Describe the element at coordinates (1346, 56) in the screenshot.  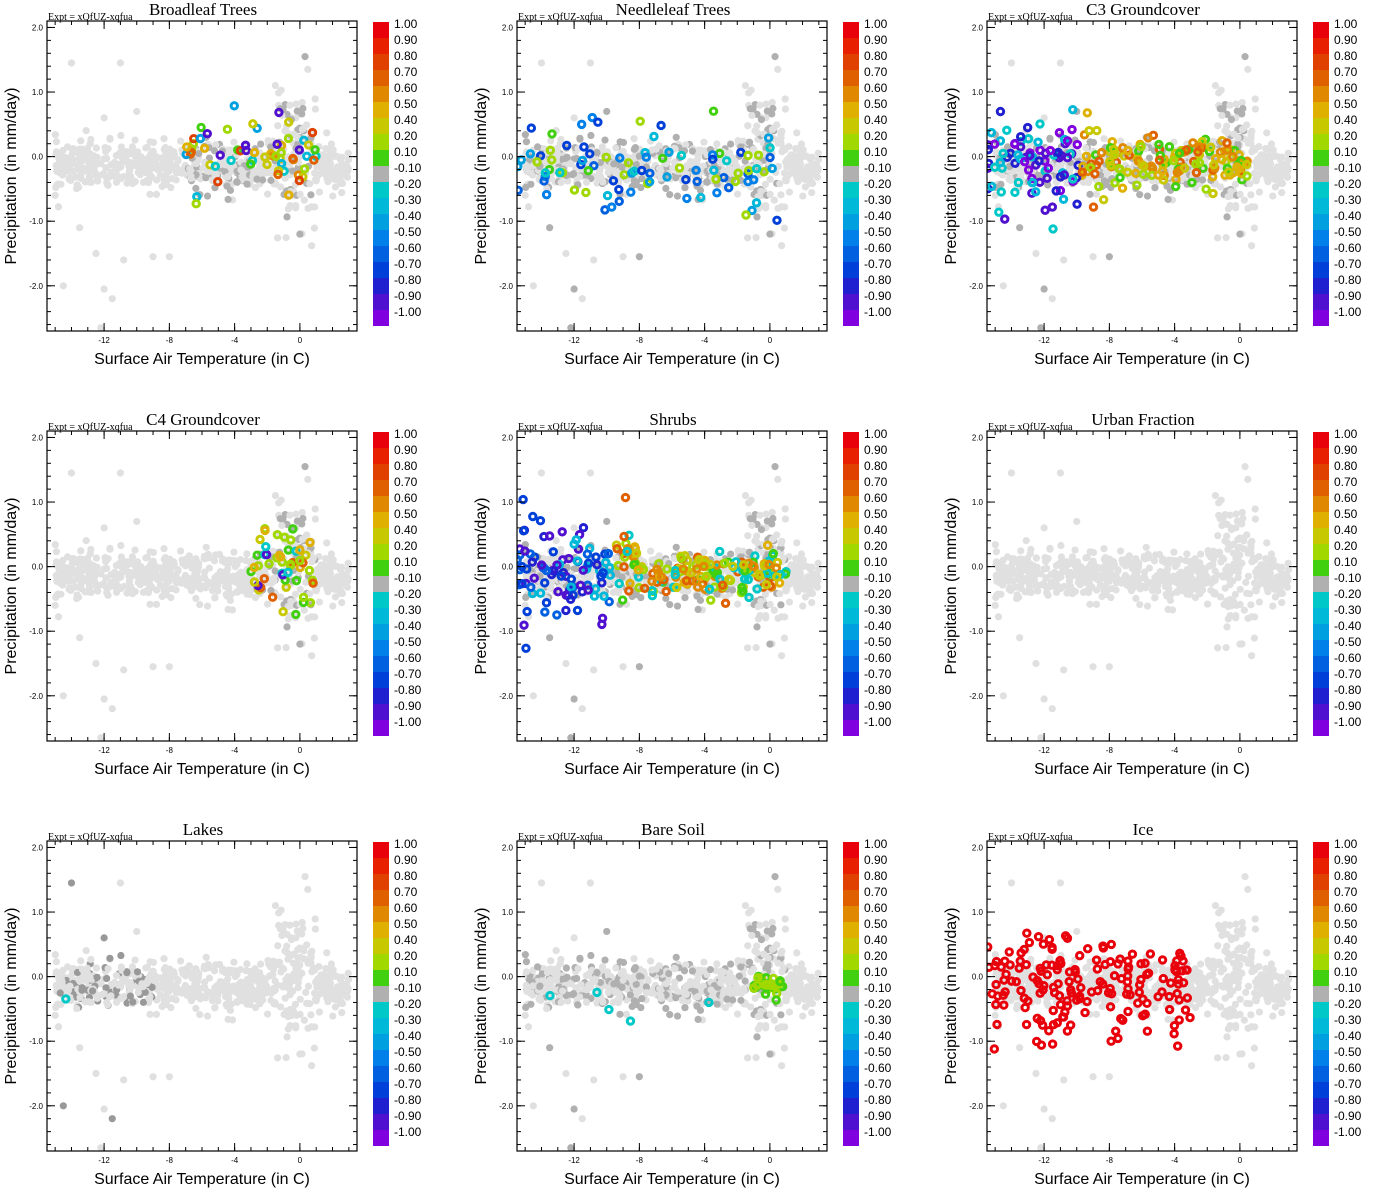
I see `colorbar-label: 0.80` at that location.